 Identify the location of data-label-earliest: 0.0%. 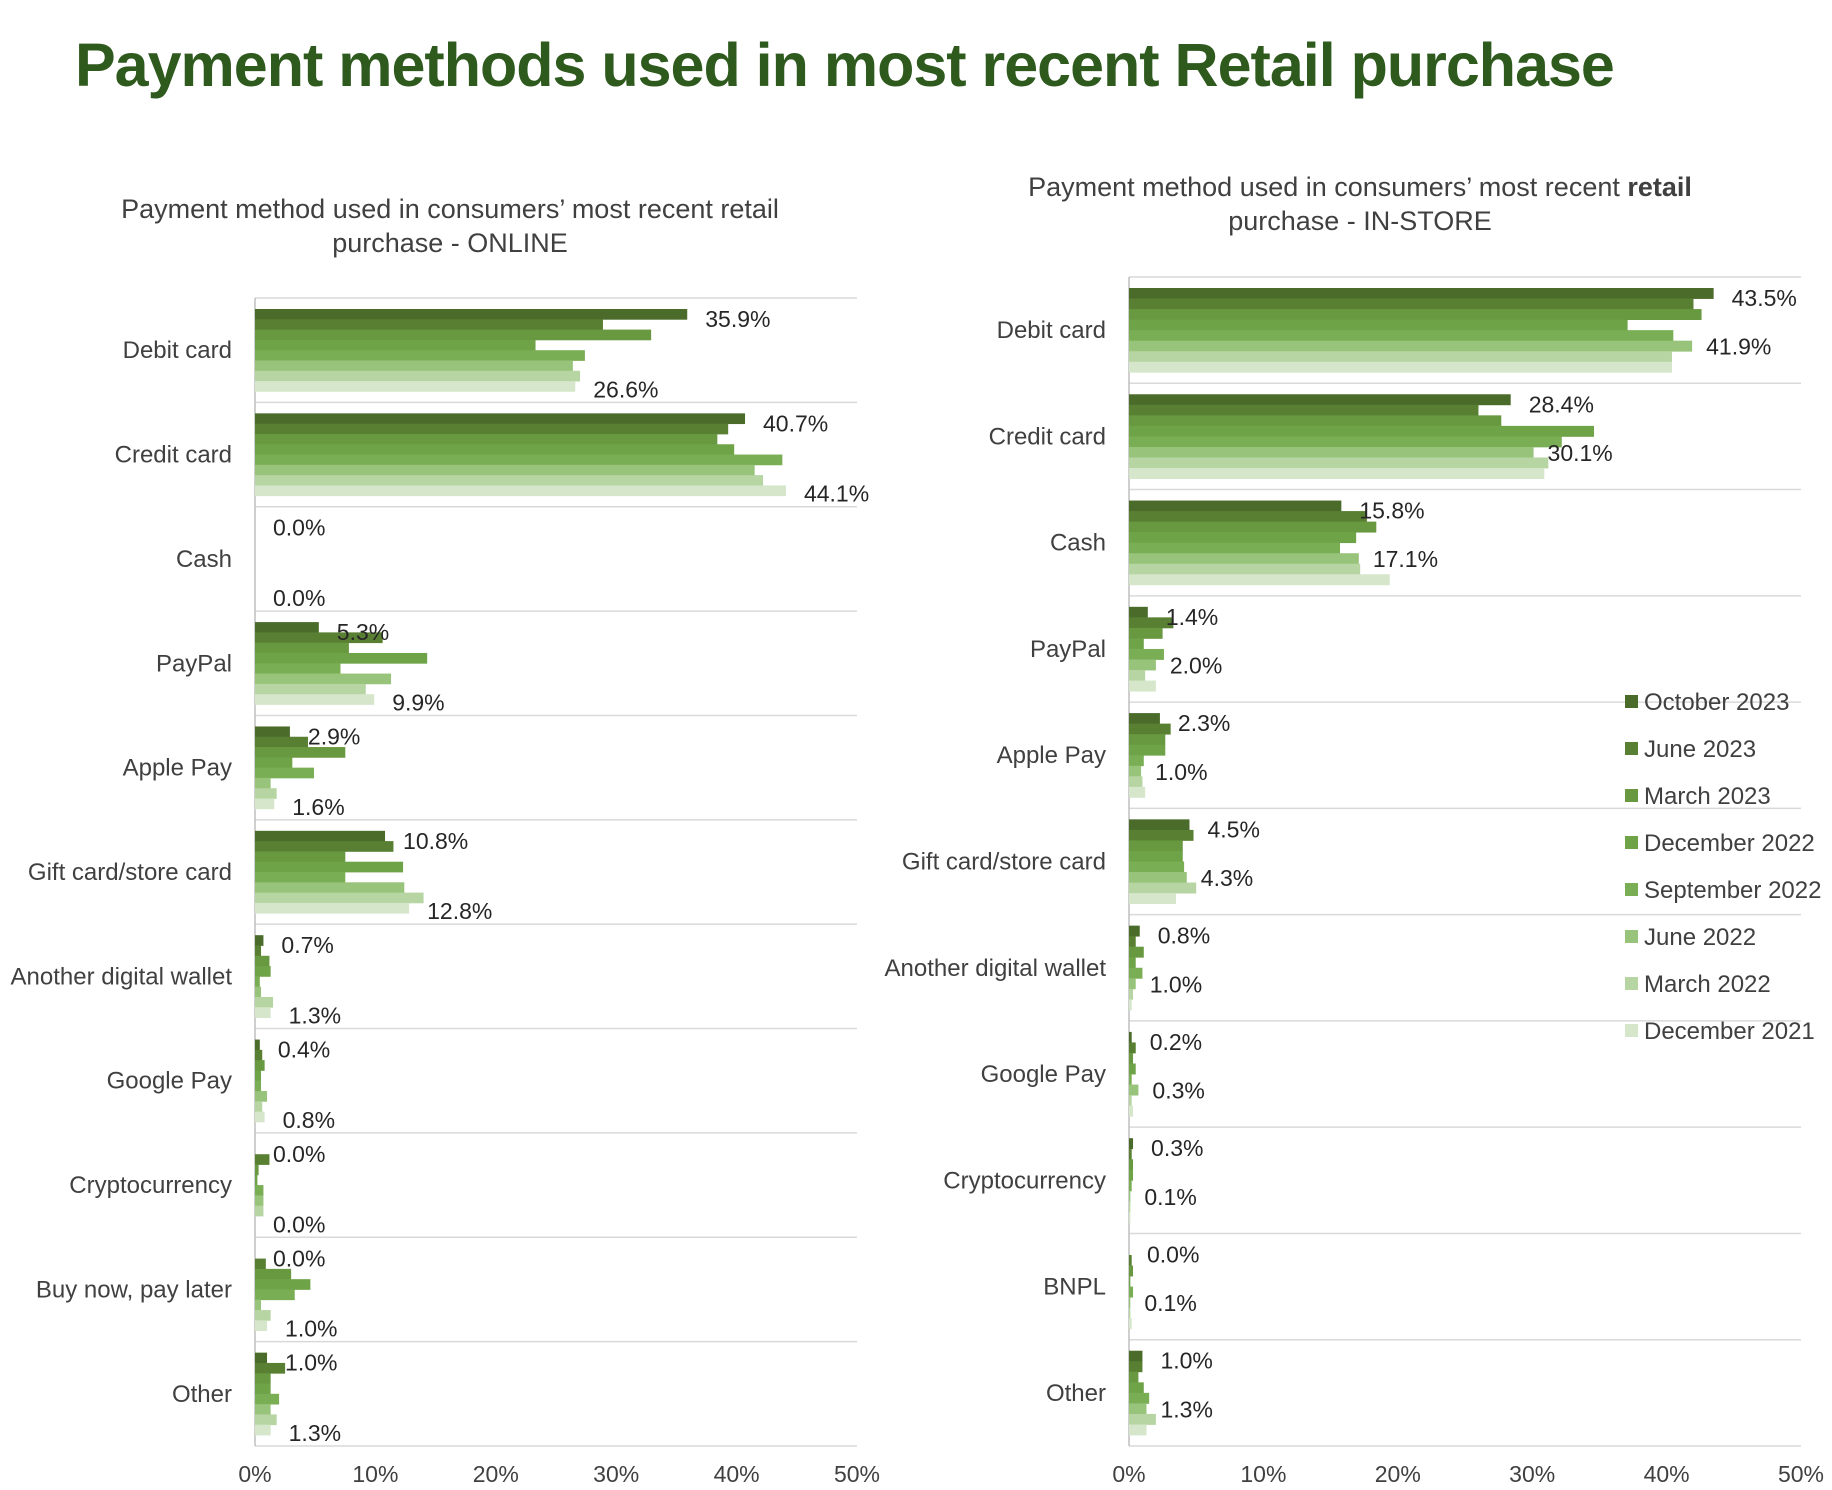
(299, 1224).